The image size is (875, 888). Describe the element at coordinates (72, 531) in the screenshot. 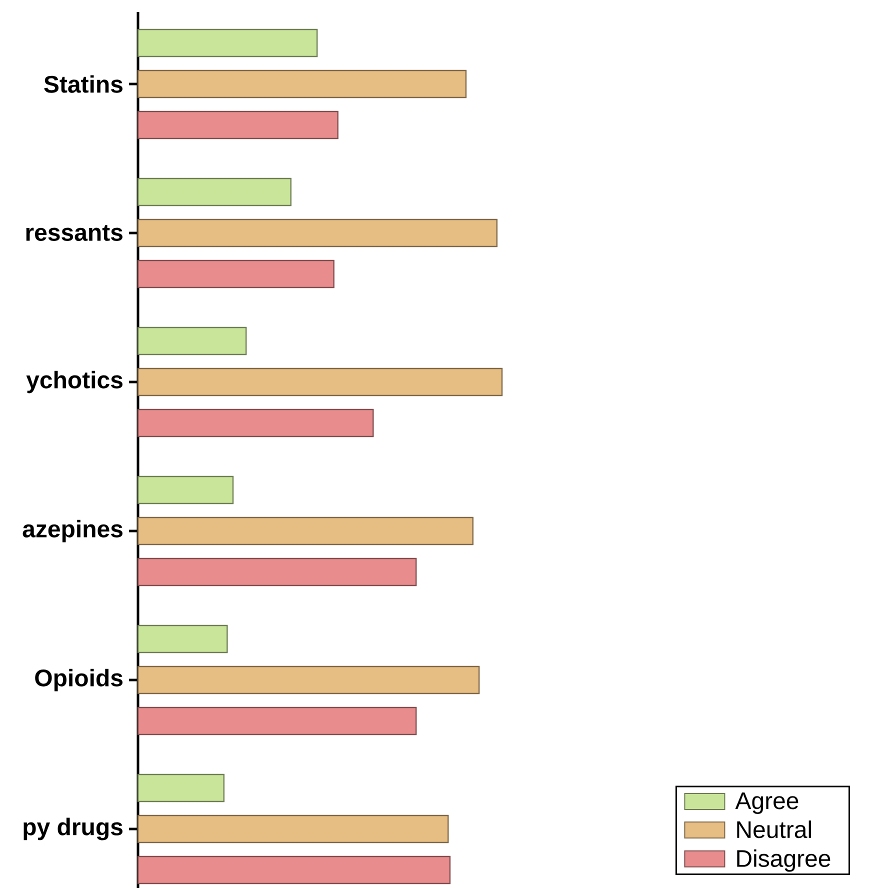

I see `y-tick-label: azepines` at that location.